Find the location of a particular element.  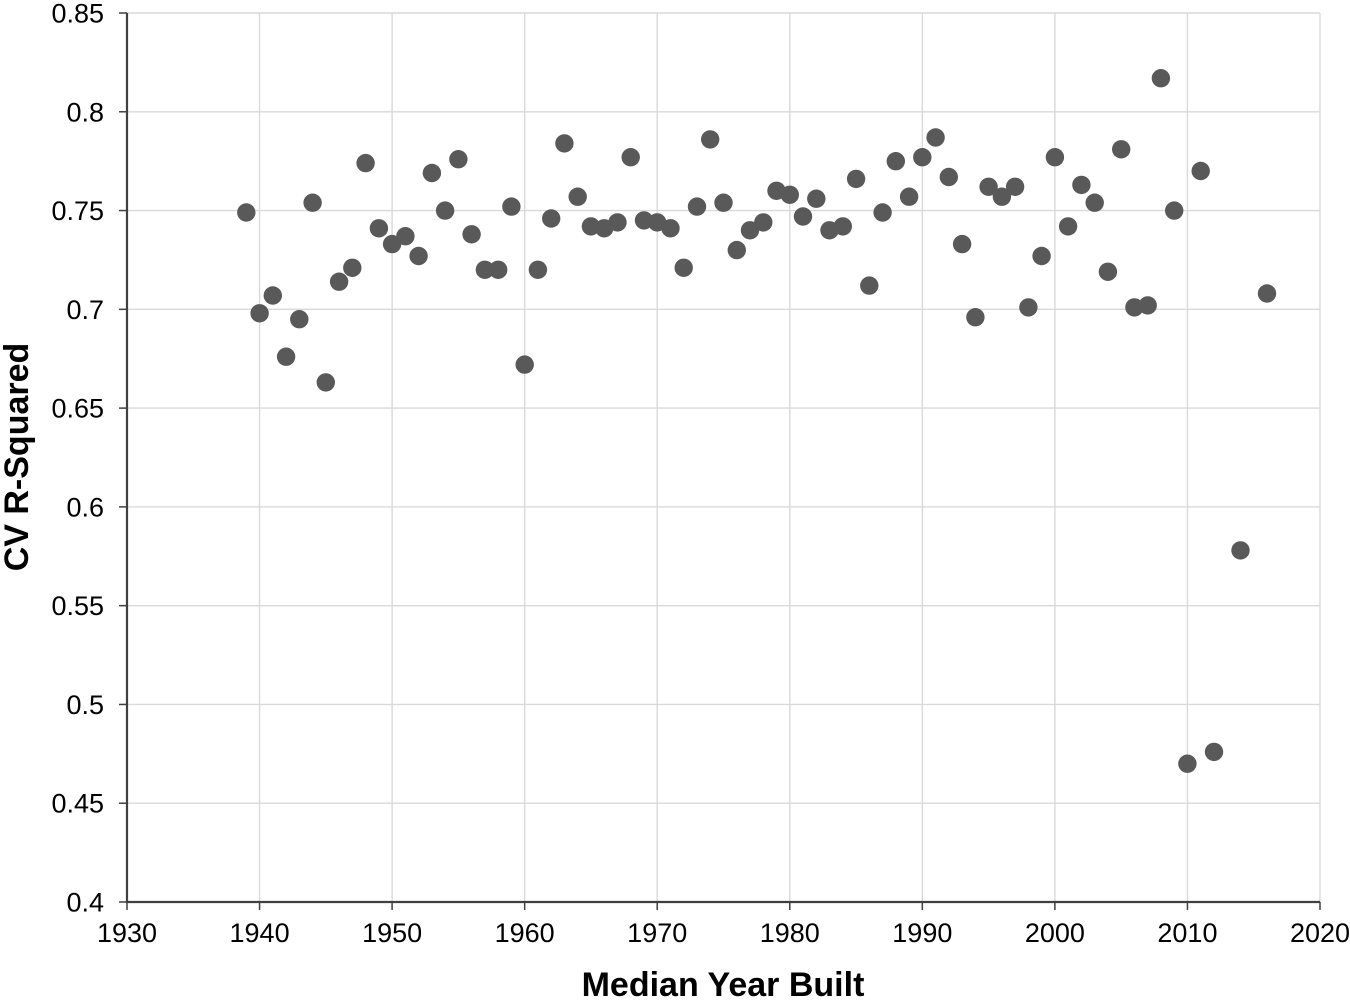

x-tick-label: 1970 is located at coordinates (657, 933).